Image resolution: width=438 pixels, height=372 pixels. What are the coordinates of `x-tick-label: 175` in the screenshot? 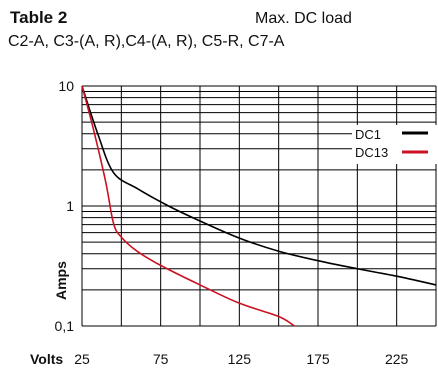 It's located at (318, 359).